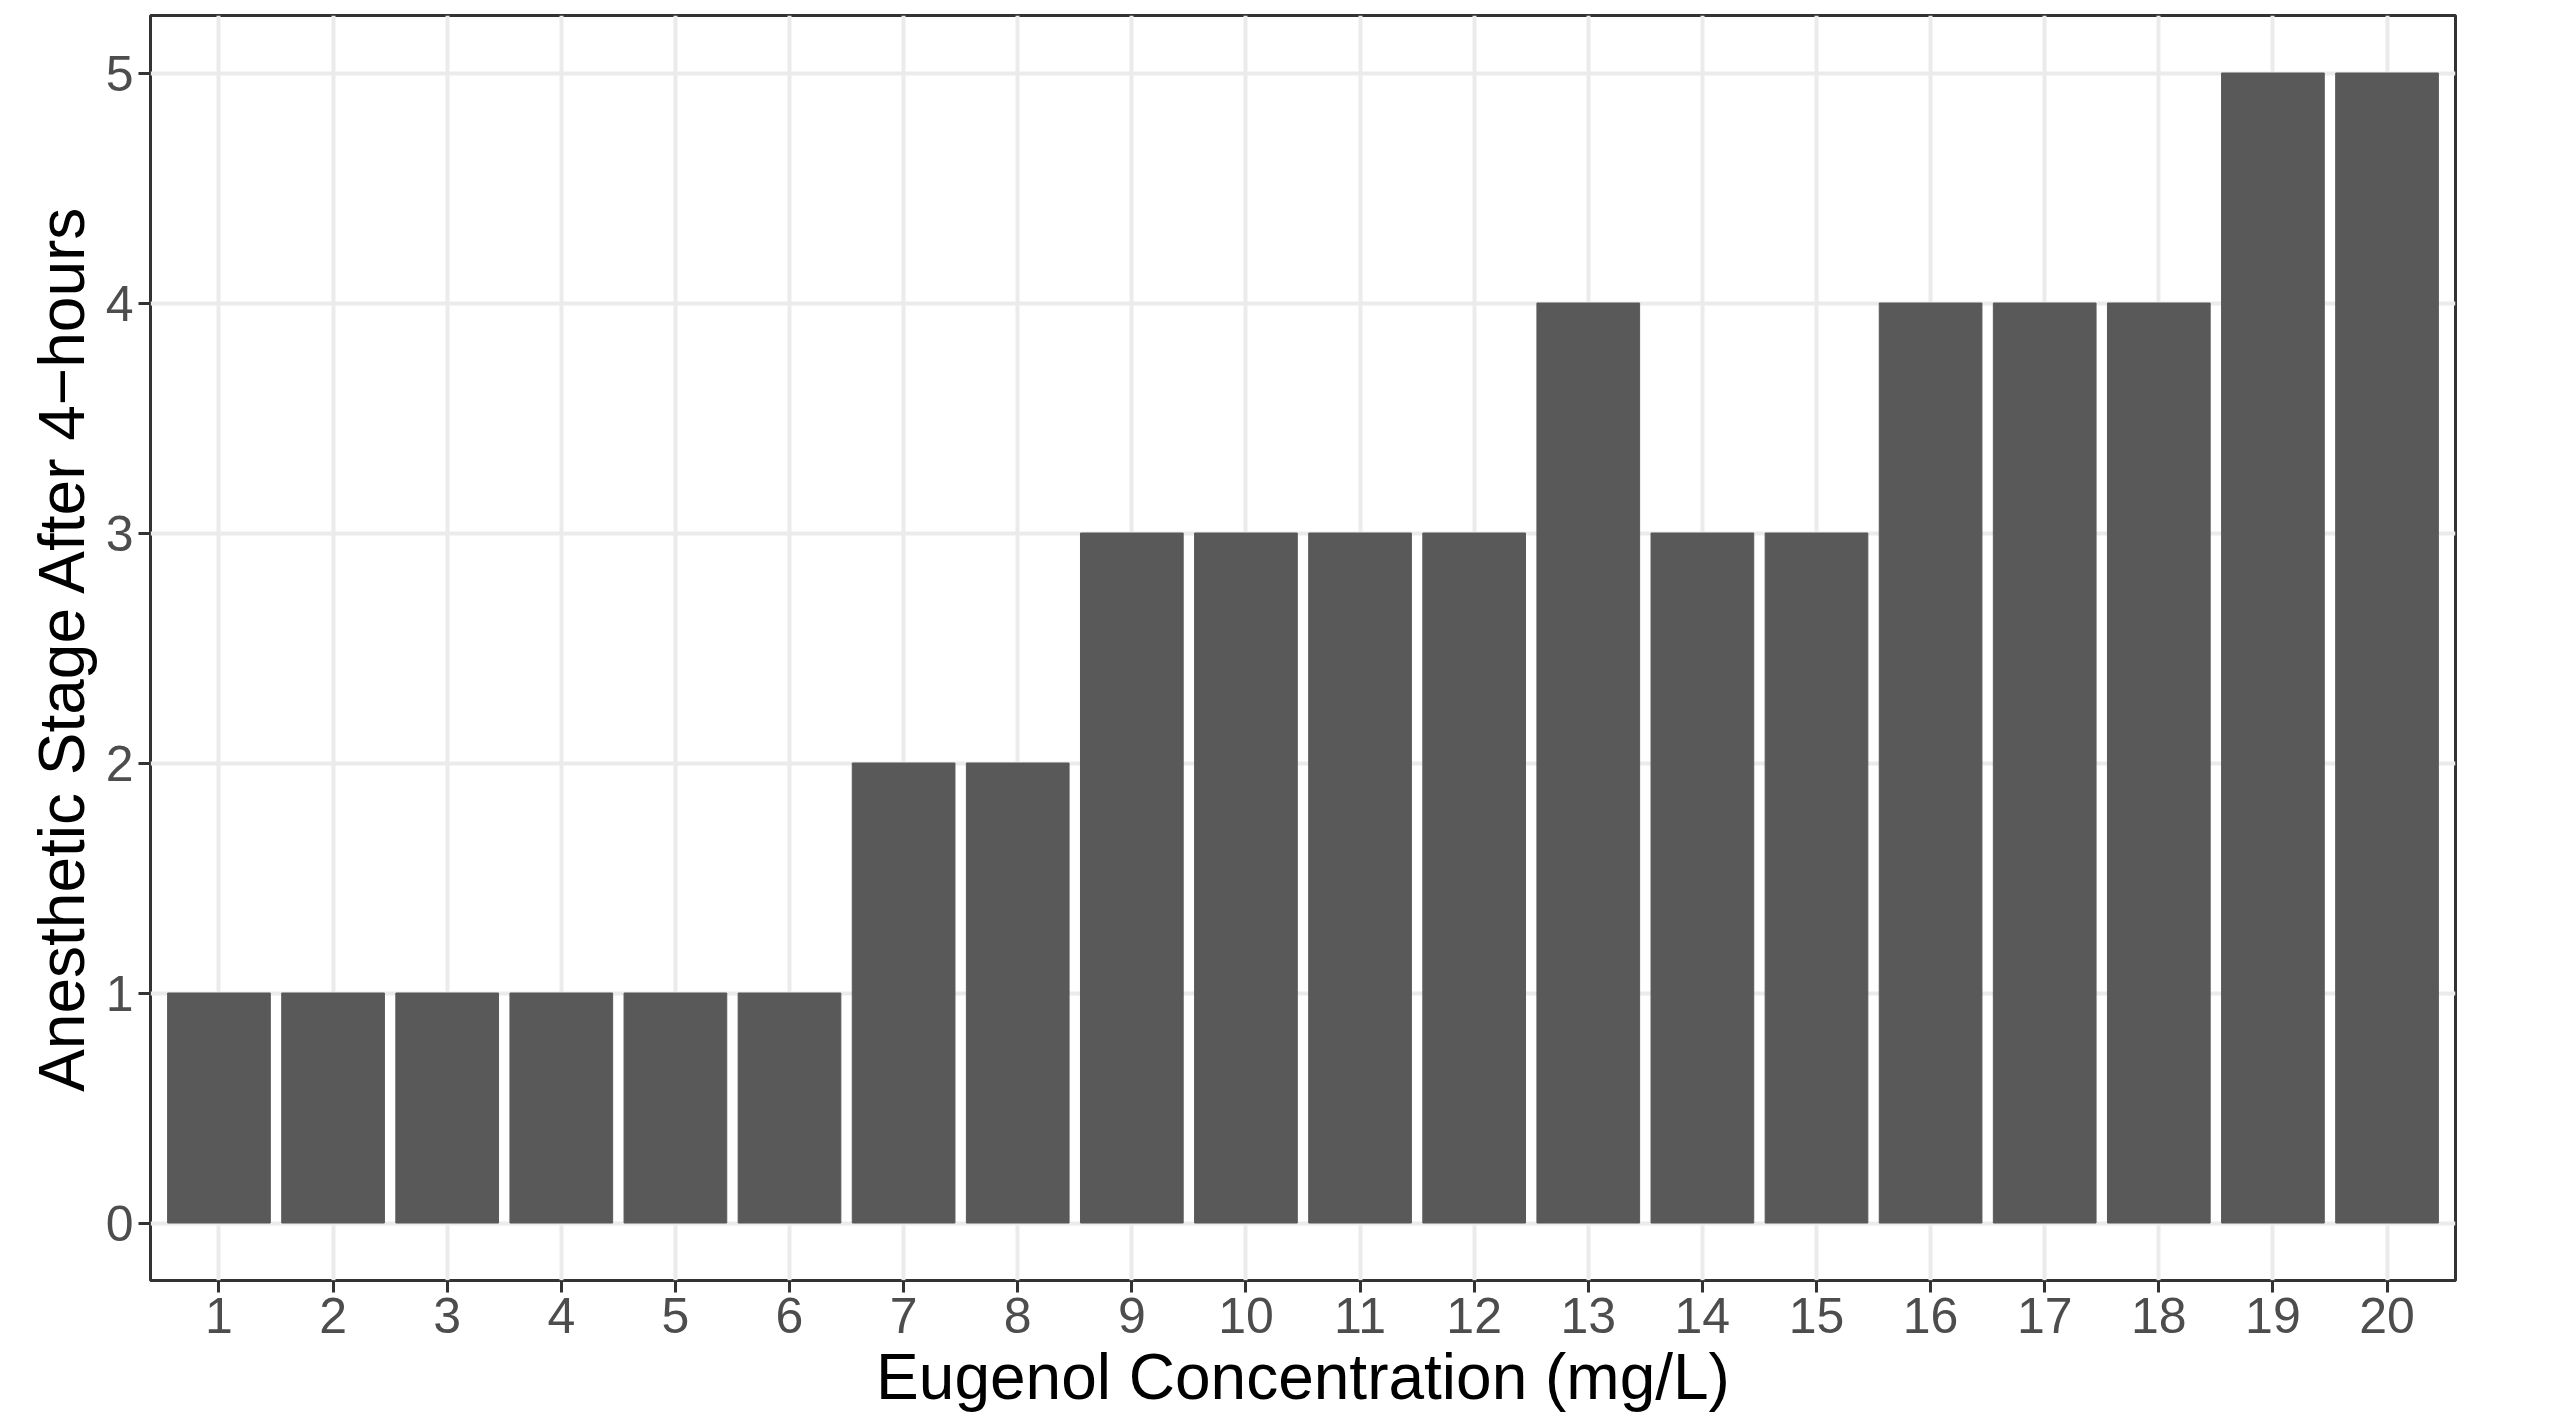 Image resolution: width=2554 pixels, height=1425 pixels. What do you see at coordinates (561, 1315) in the screenshot?
I see `x-tick-label: 4` at bounding box center [561, 1315].